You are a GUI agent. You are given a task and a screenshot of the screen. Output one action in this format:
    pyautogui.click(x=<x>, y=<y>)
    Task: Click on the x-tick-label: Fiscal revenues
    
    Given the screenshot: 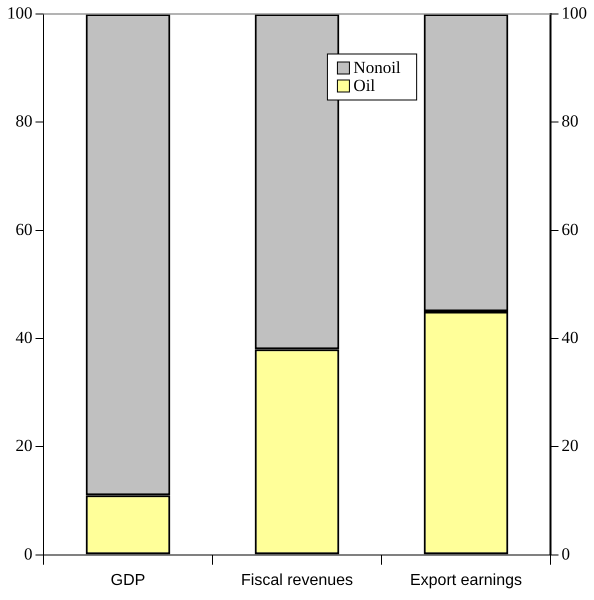 What is the action you would take?
    pyautogui.click(x=297, y=580)
    